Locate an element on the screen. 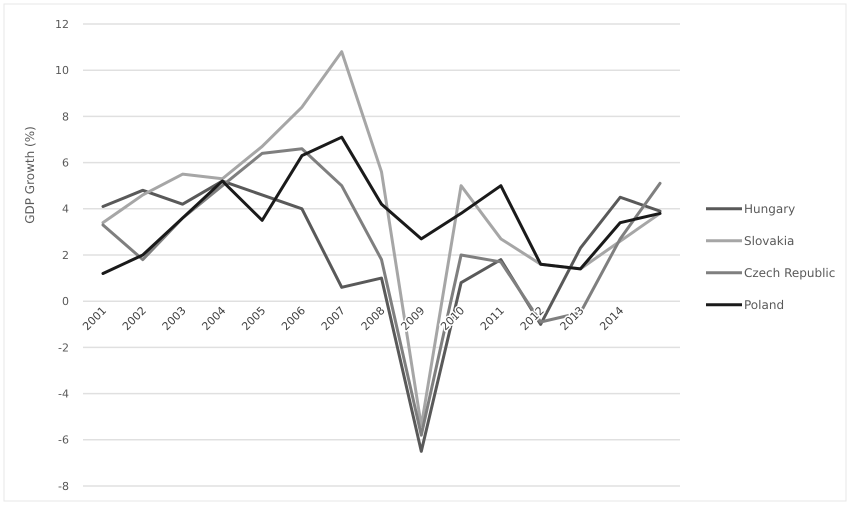 The image size is (850, 505). legend-label: Czech Republic is located at coordinates (790, 273).